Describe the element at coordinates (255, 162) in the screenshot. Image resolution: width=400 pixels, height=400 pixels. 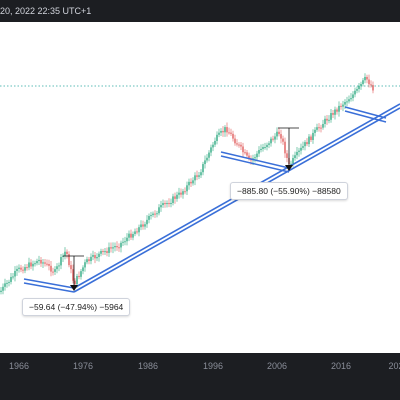
I see `trendline-upper` at that location.